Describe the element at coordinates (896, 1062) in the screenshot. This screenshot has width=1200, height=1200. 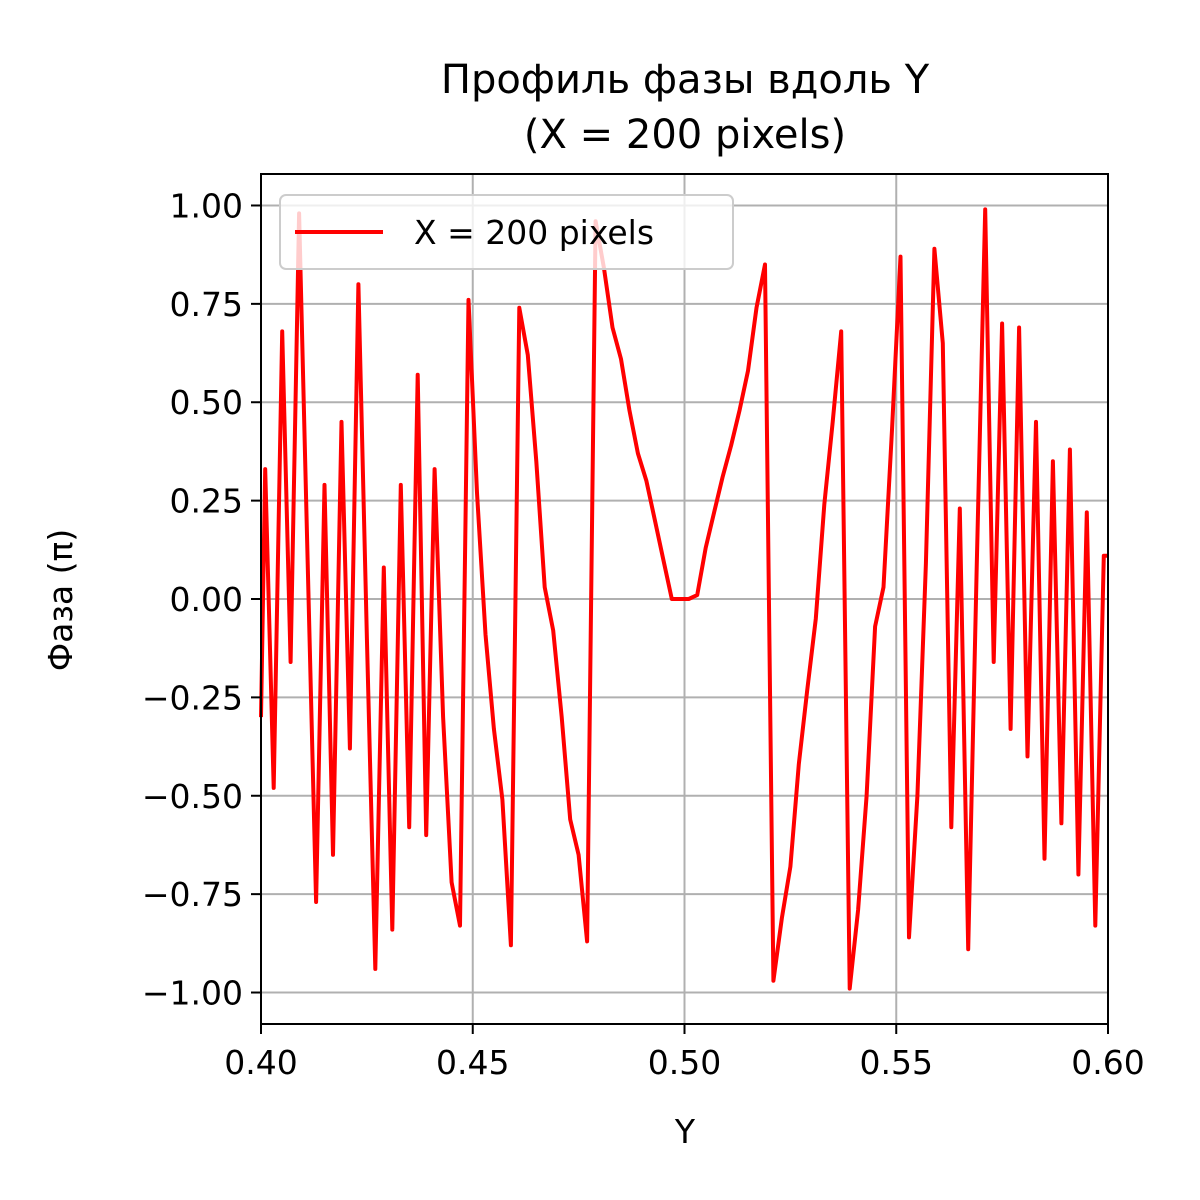
I see `x-tick-label: 0.55` at that location.